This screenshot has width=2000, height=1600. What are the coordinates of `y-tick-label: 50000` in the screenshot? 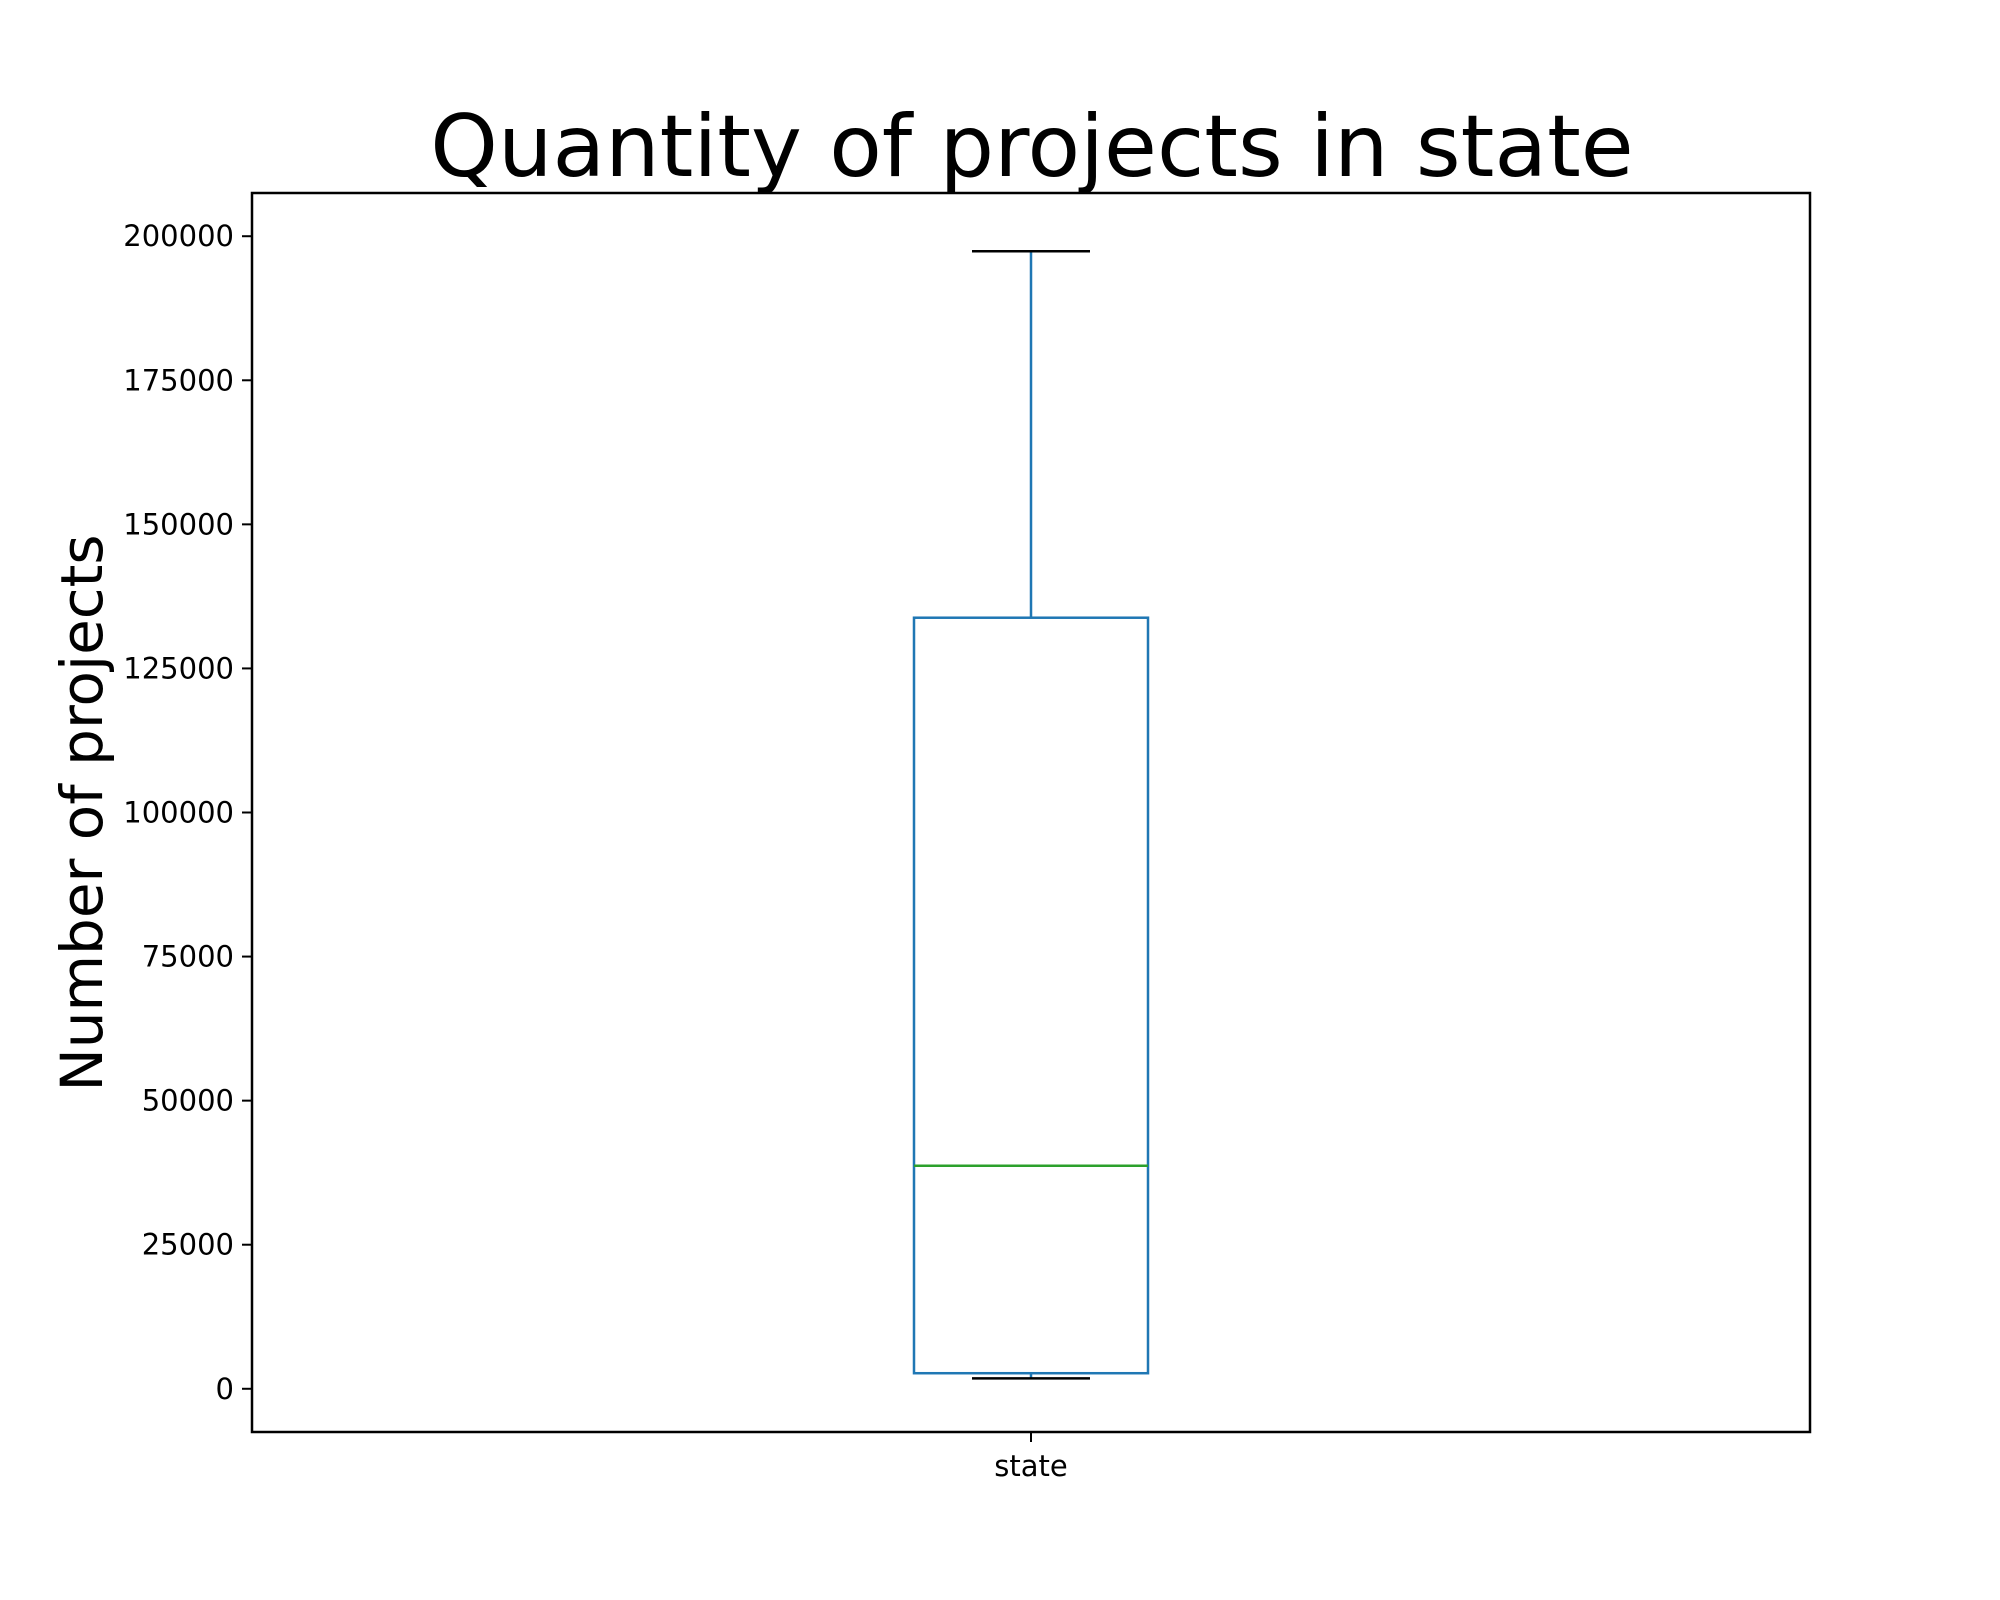 It's located at (188, 1101).